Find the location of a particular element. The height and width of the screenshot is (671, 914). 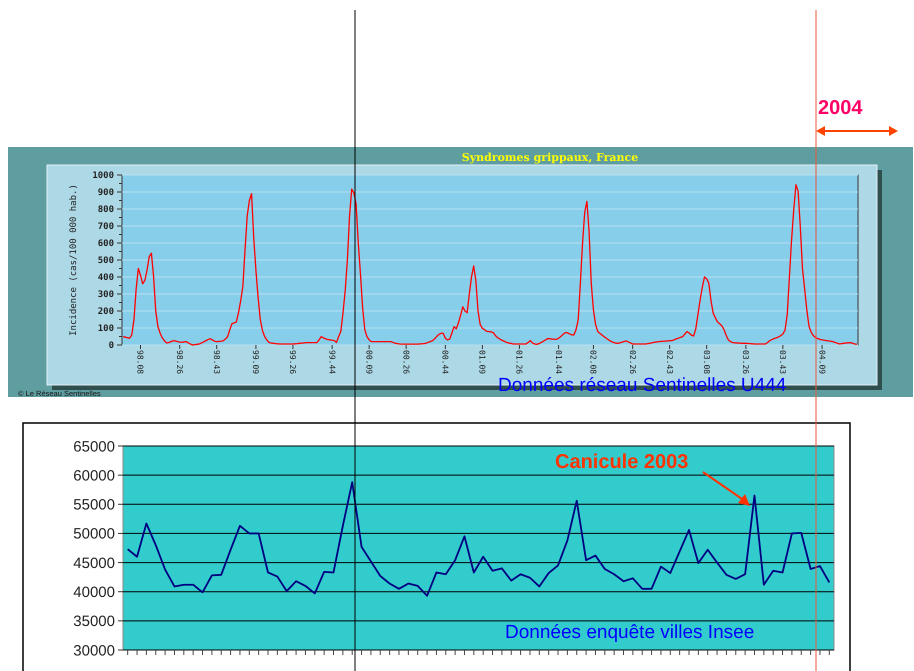

y-tick-label: 300 is located at coordinates (106, 295).